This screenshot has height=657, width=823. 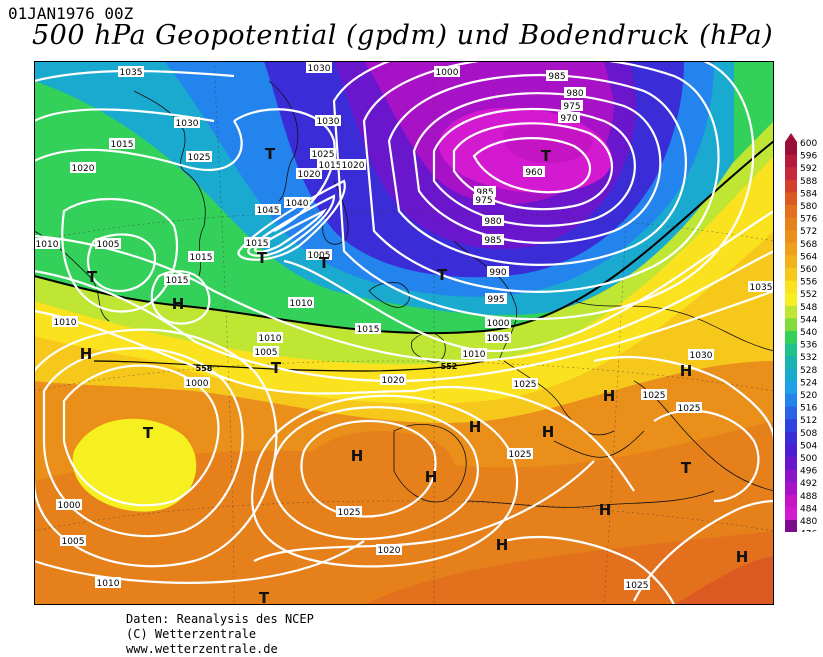 What do you see at coordinates (808, 409) in the screenshot?
I see `colorbar-tick-label: 516` at bounding box center [808, 409].